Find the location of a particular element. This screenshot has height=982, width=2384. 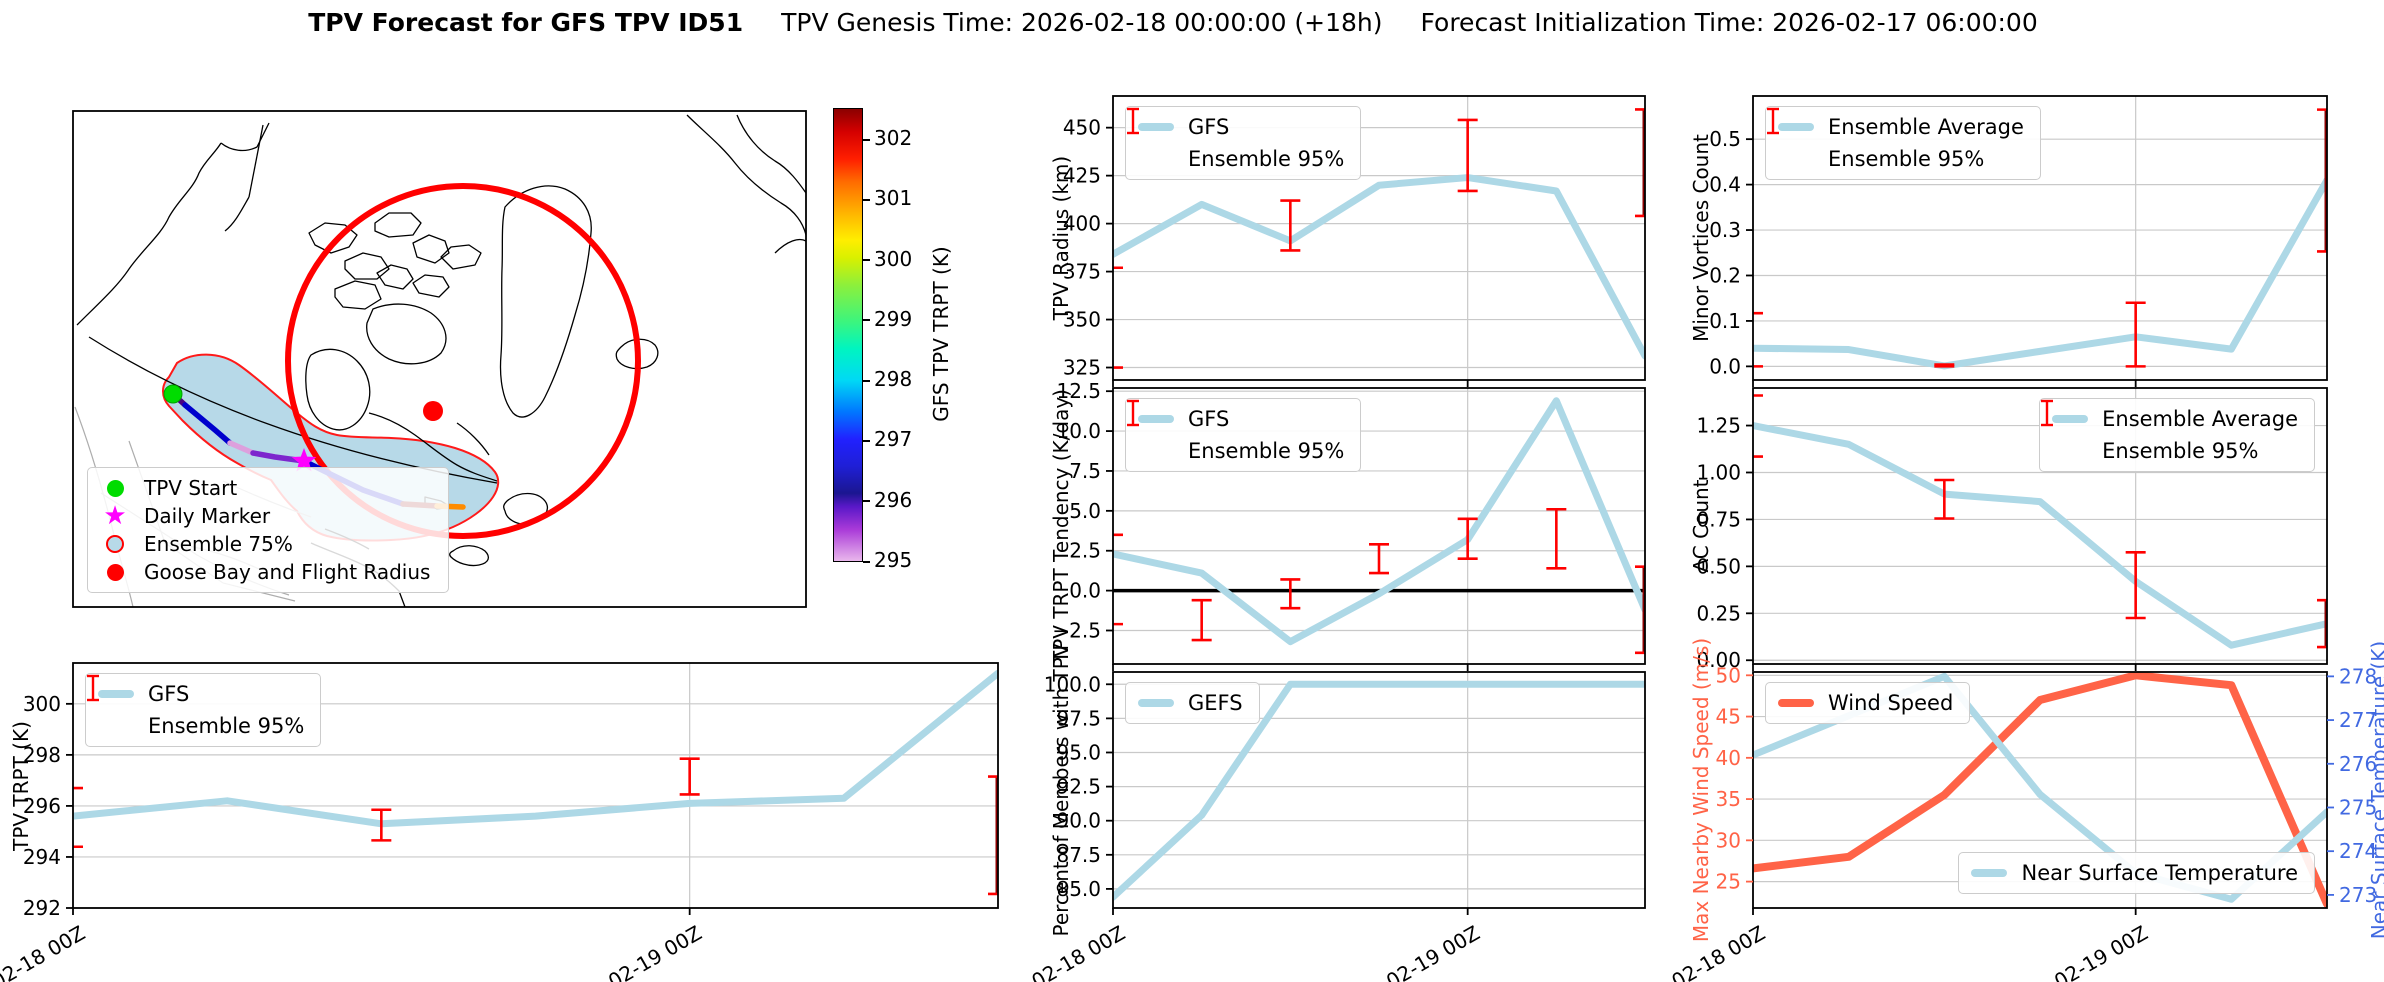

y-tick-label: 100.0 is located at coordinates (1072, 684).